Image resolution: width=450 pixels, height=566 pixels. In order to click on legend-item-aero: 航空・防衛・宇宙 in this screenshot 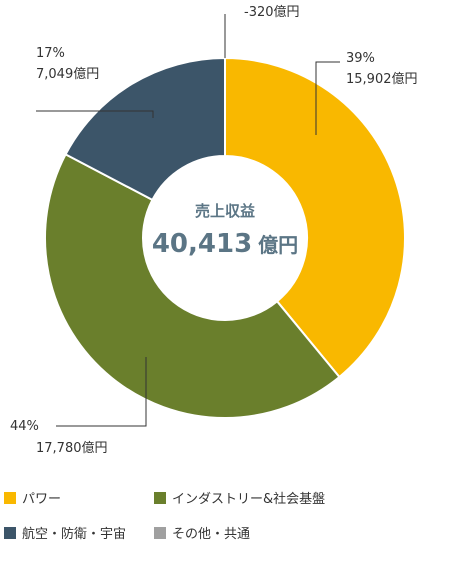, I will do `click(79, 532)`.